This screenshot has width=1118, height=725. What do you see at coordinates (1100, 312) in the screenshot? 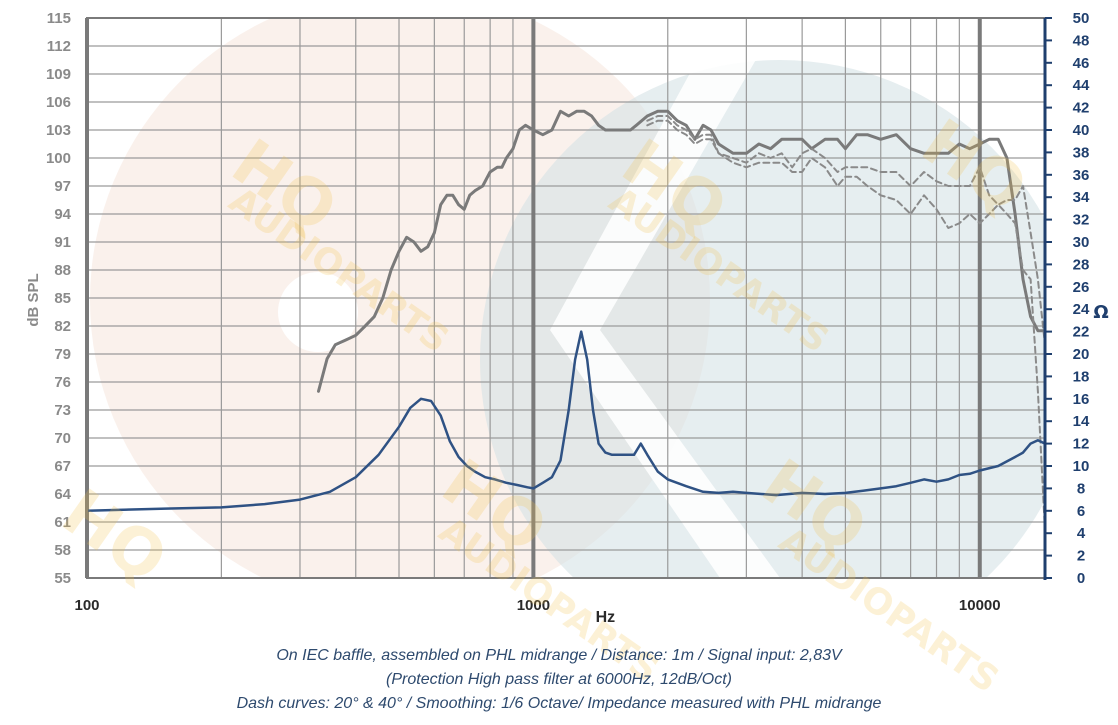
I see `y2-axis-label: Ω` at bounding box center [1100, 312].